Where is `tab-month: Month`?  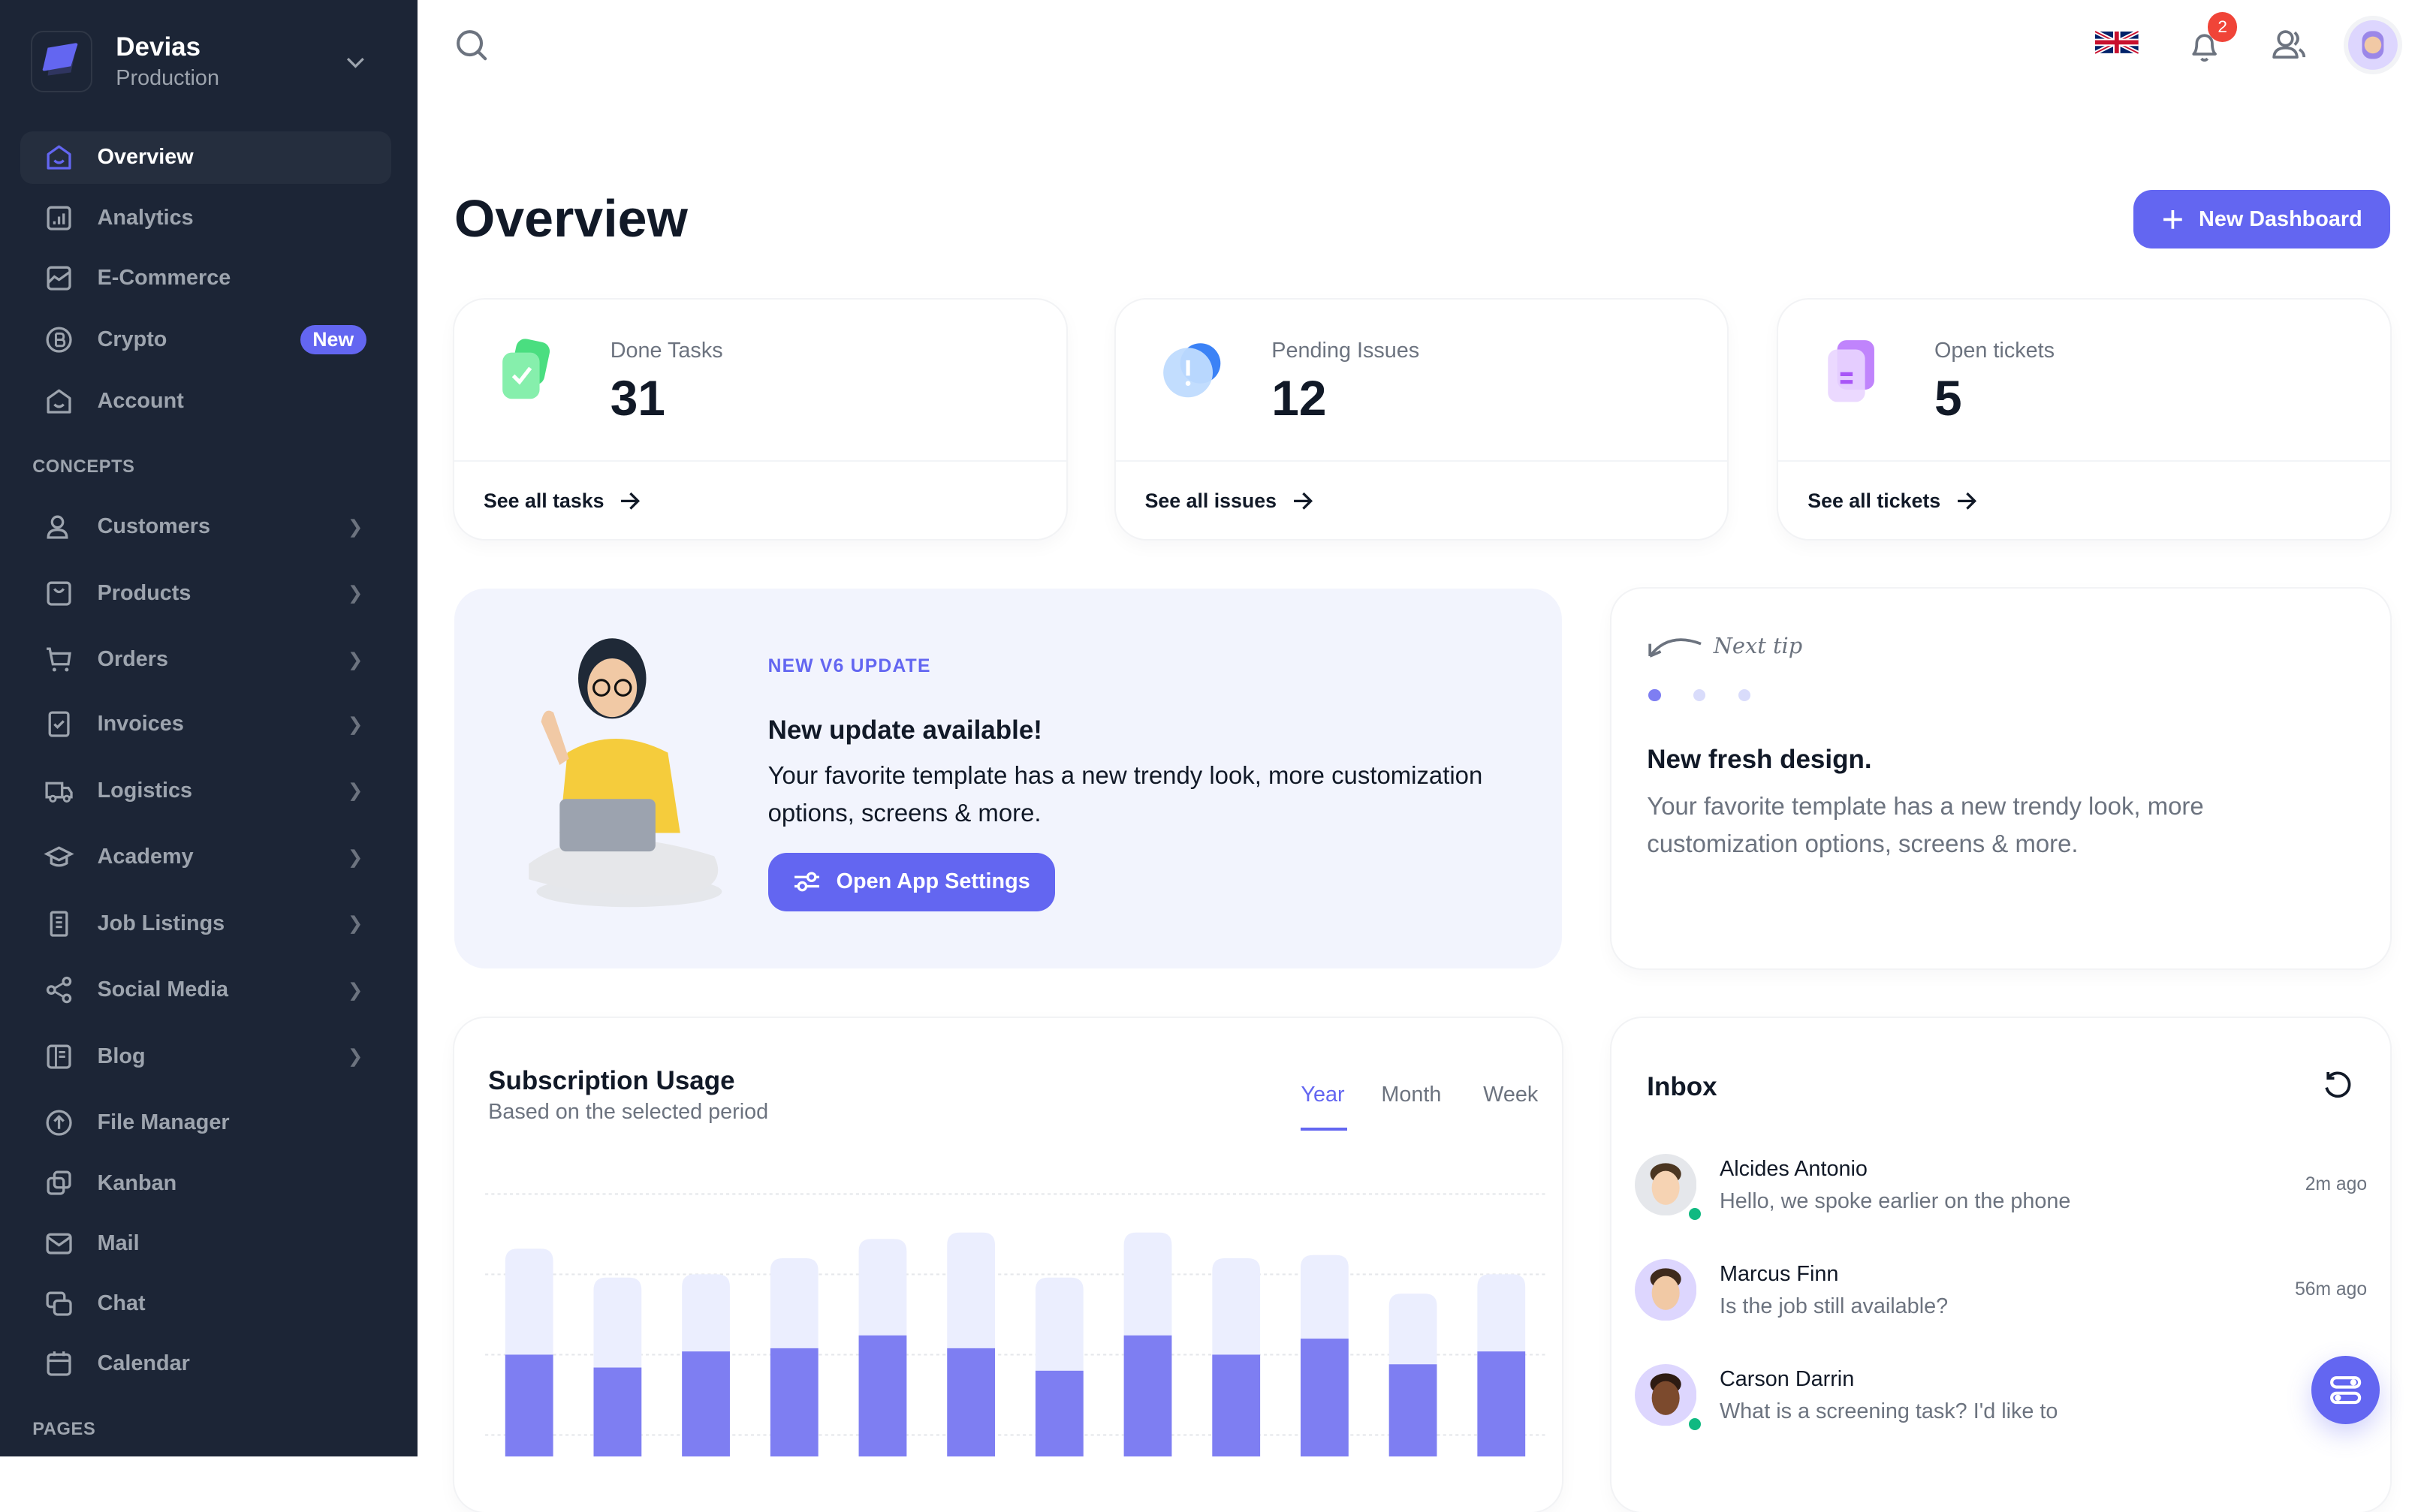
tab-month: Month is located at coordinates (1411, 1095).